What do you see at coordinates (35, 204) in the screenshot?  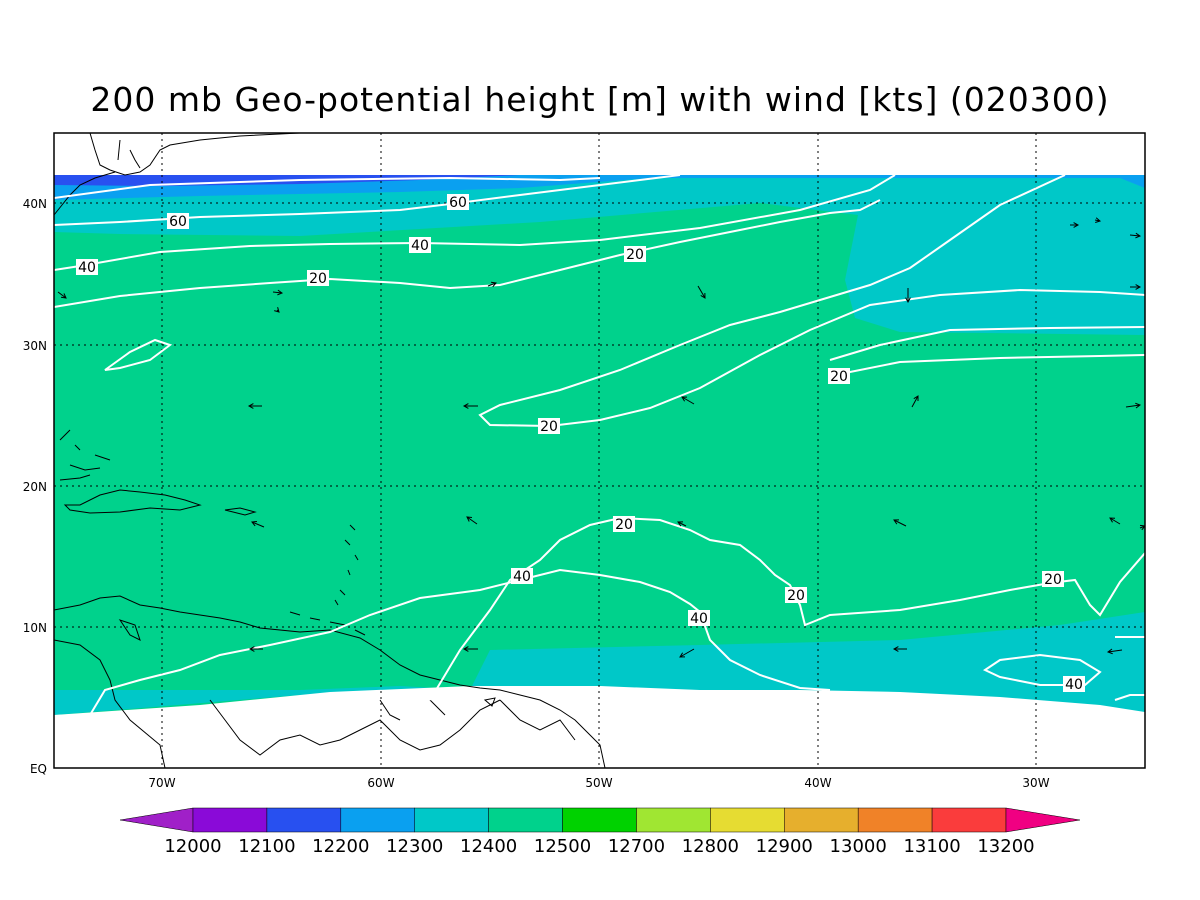 I see `lat-tick-label: 40N` at bounding box center [35, 204].